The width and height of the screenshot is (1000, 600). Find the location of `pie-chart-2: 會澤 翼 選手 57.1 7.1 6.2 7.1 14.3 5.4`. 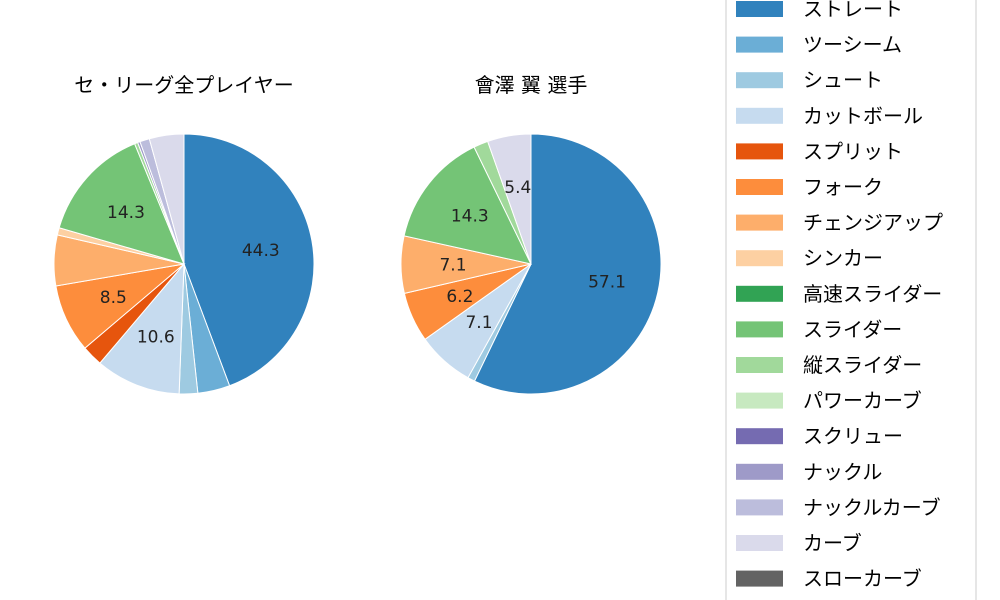

pie-chart-2: 會澤 翼 選手 57.1 7.1 6.2 7.1 14.3 5.4 is located at coordinates (531, 234).